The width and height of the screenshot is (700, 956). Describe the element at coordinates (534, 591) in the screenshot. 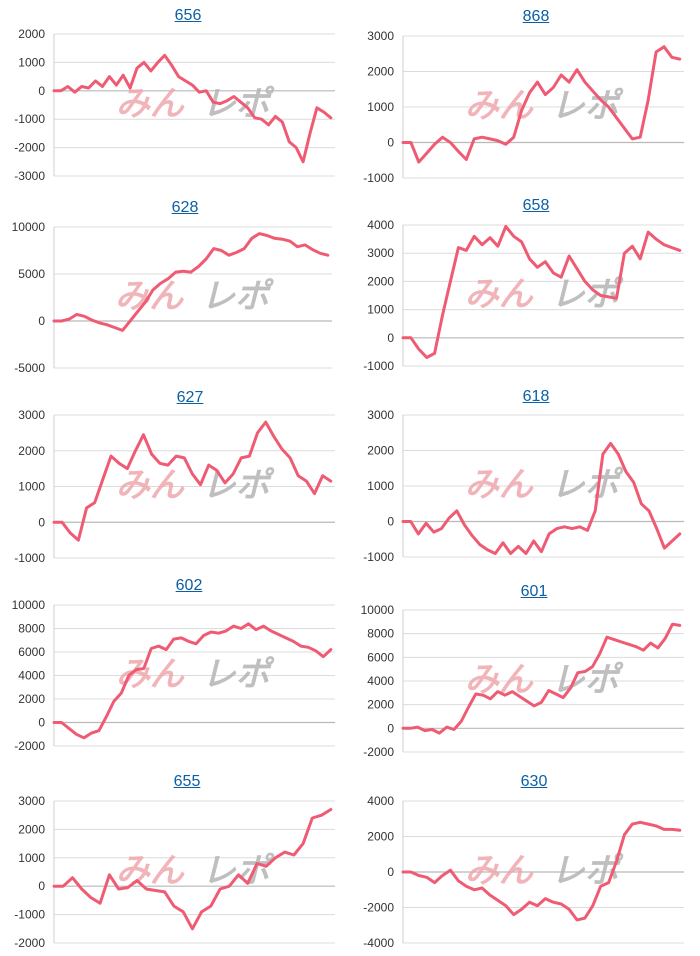

I see `chart-title-link: 601` at that location.